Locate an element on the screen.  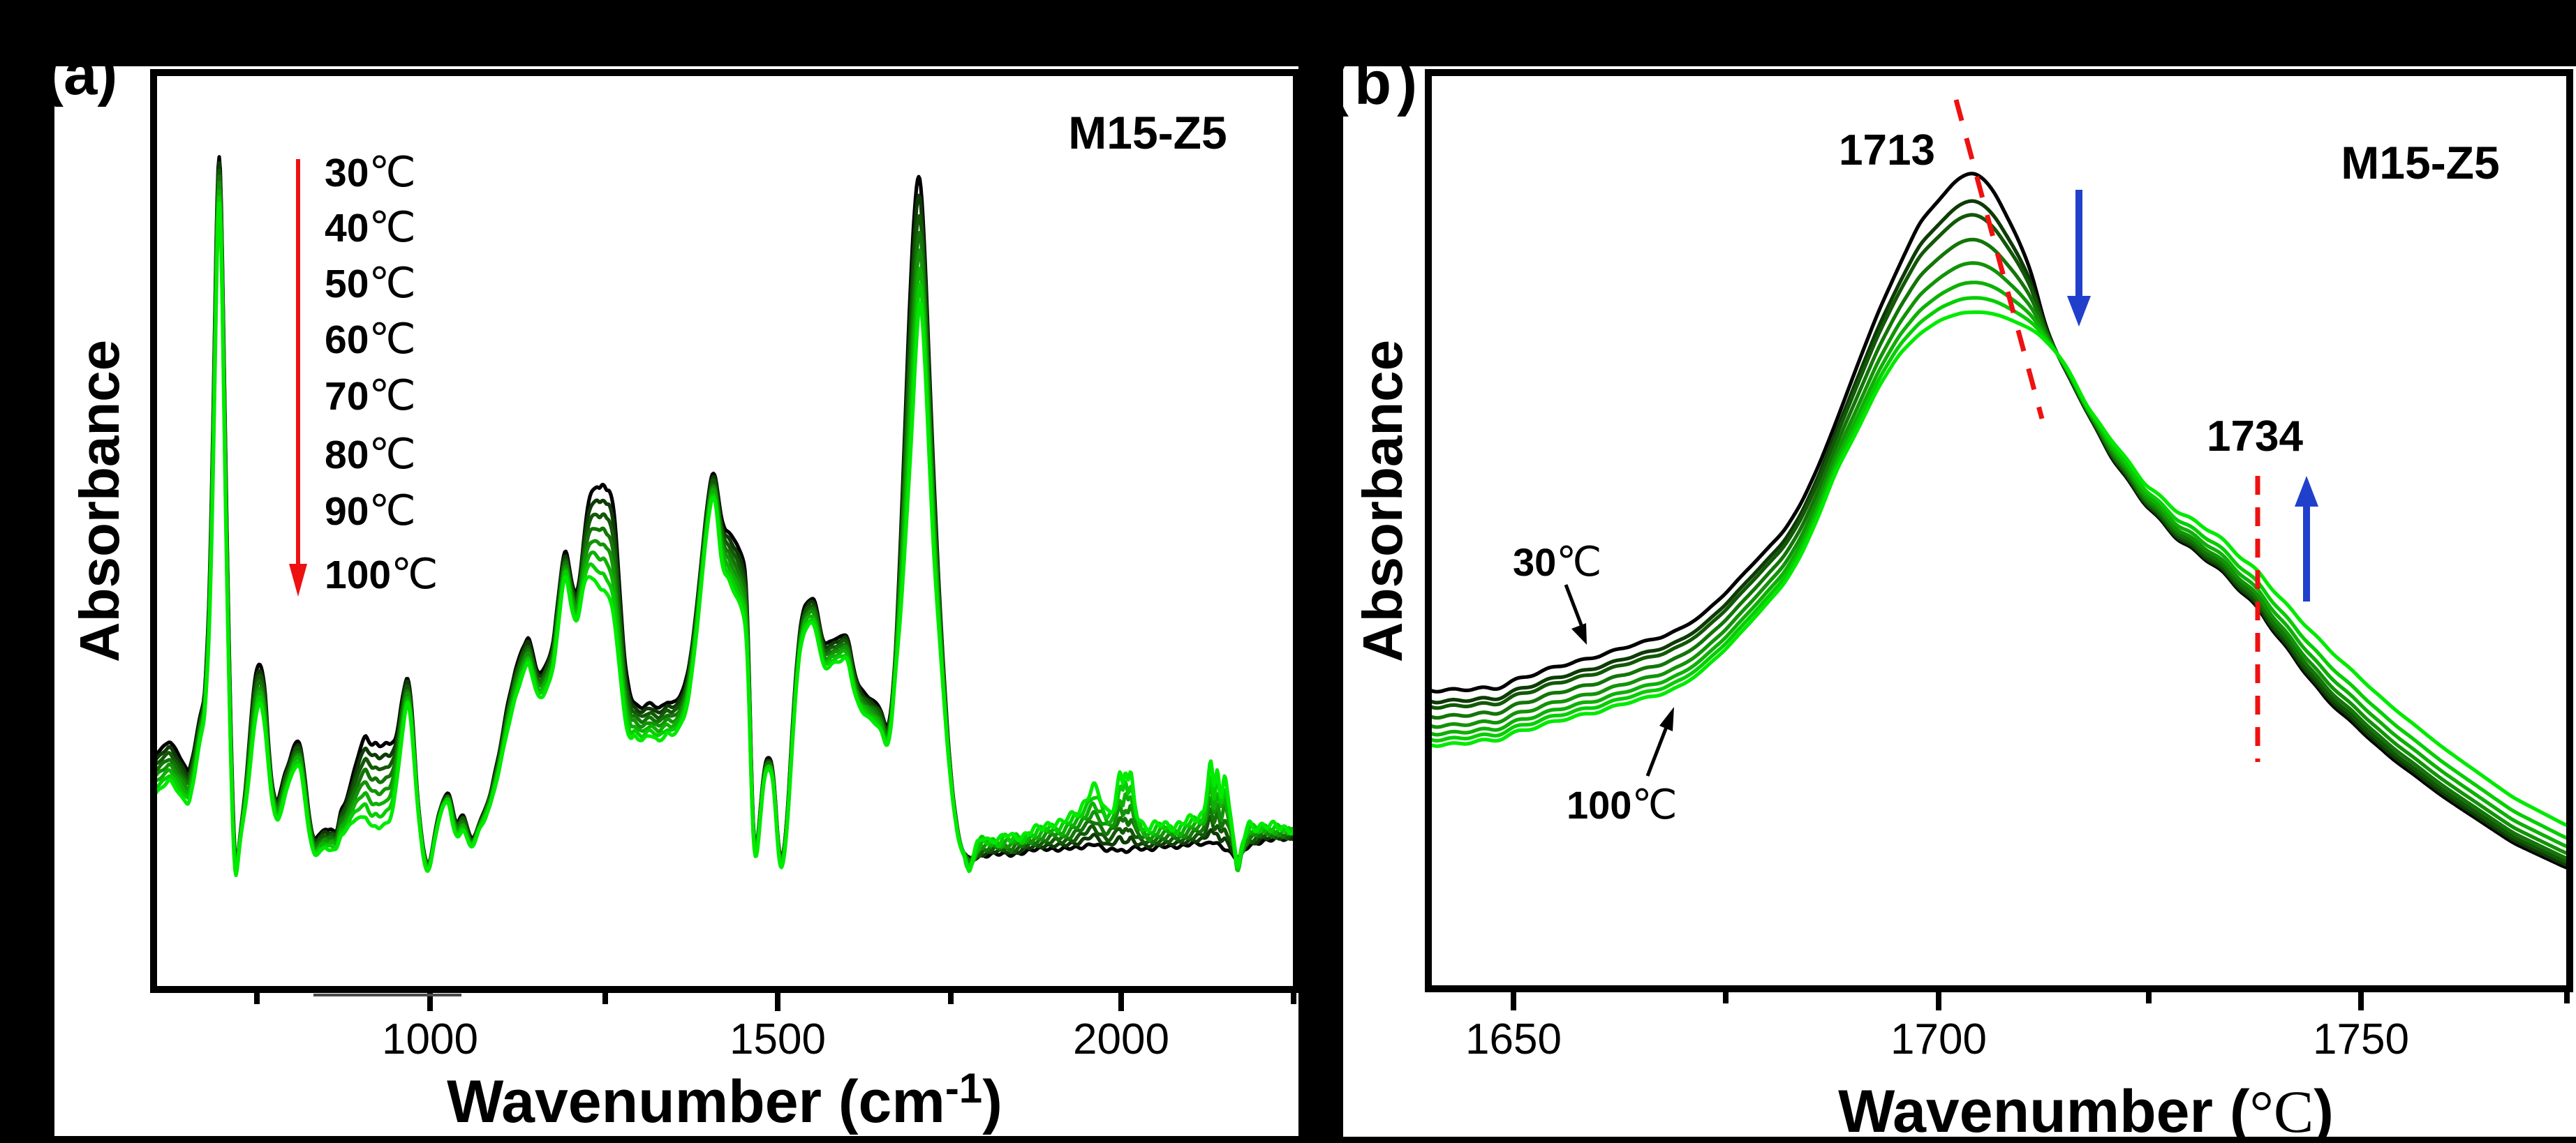
svg-text: 1713 is located at coordinates (1887, 150).